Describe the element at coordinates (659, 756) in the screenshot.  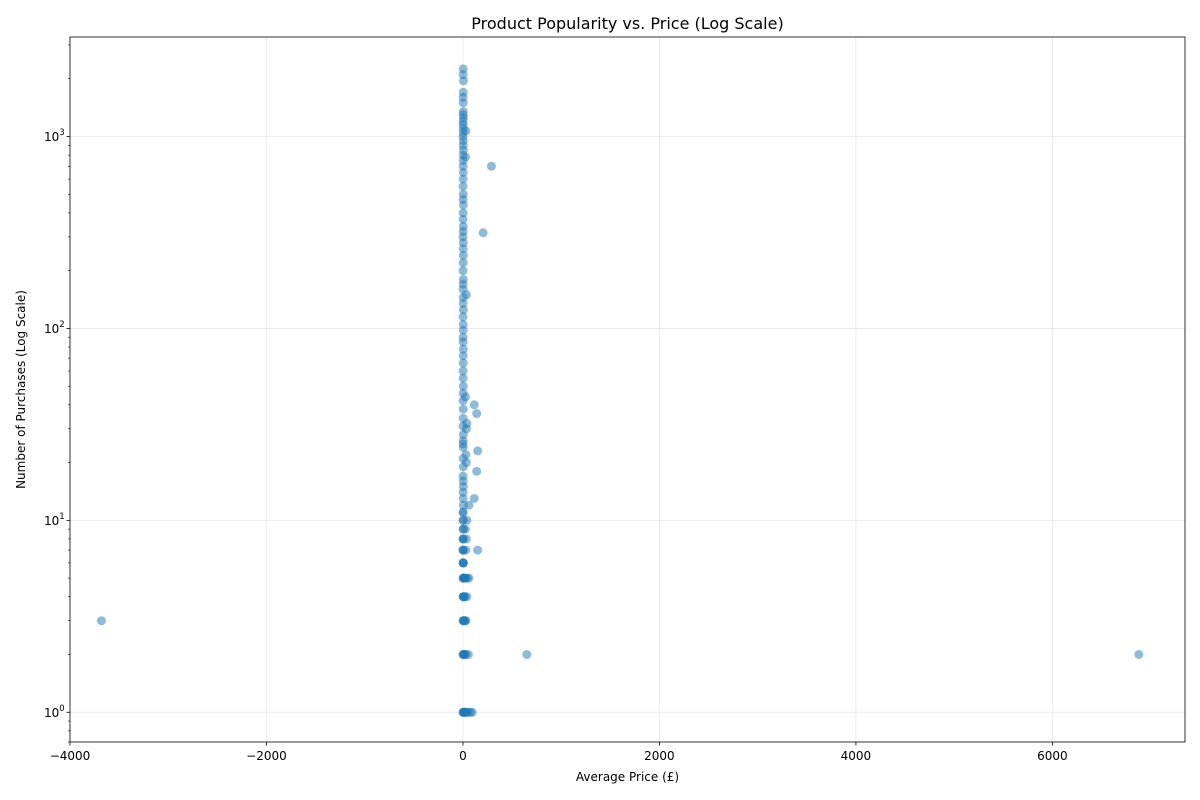
I see `x-tick-label: 2000` at that location.